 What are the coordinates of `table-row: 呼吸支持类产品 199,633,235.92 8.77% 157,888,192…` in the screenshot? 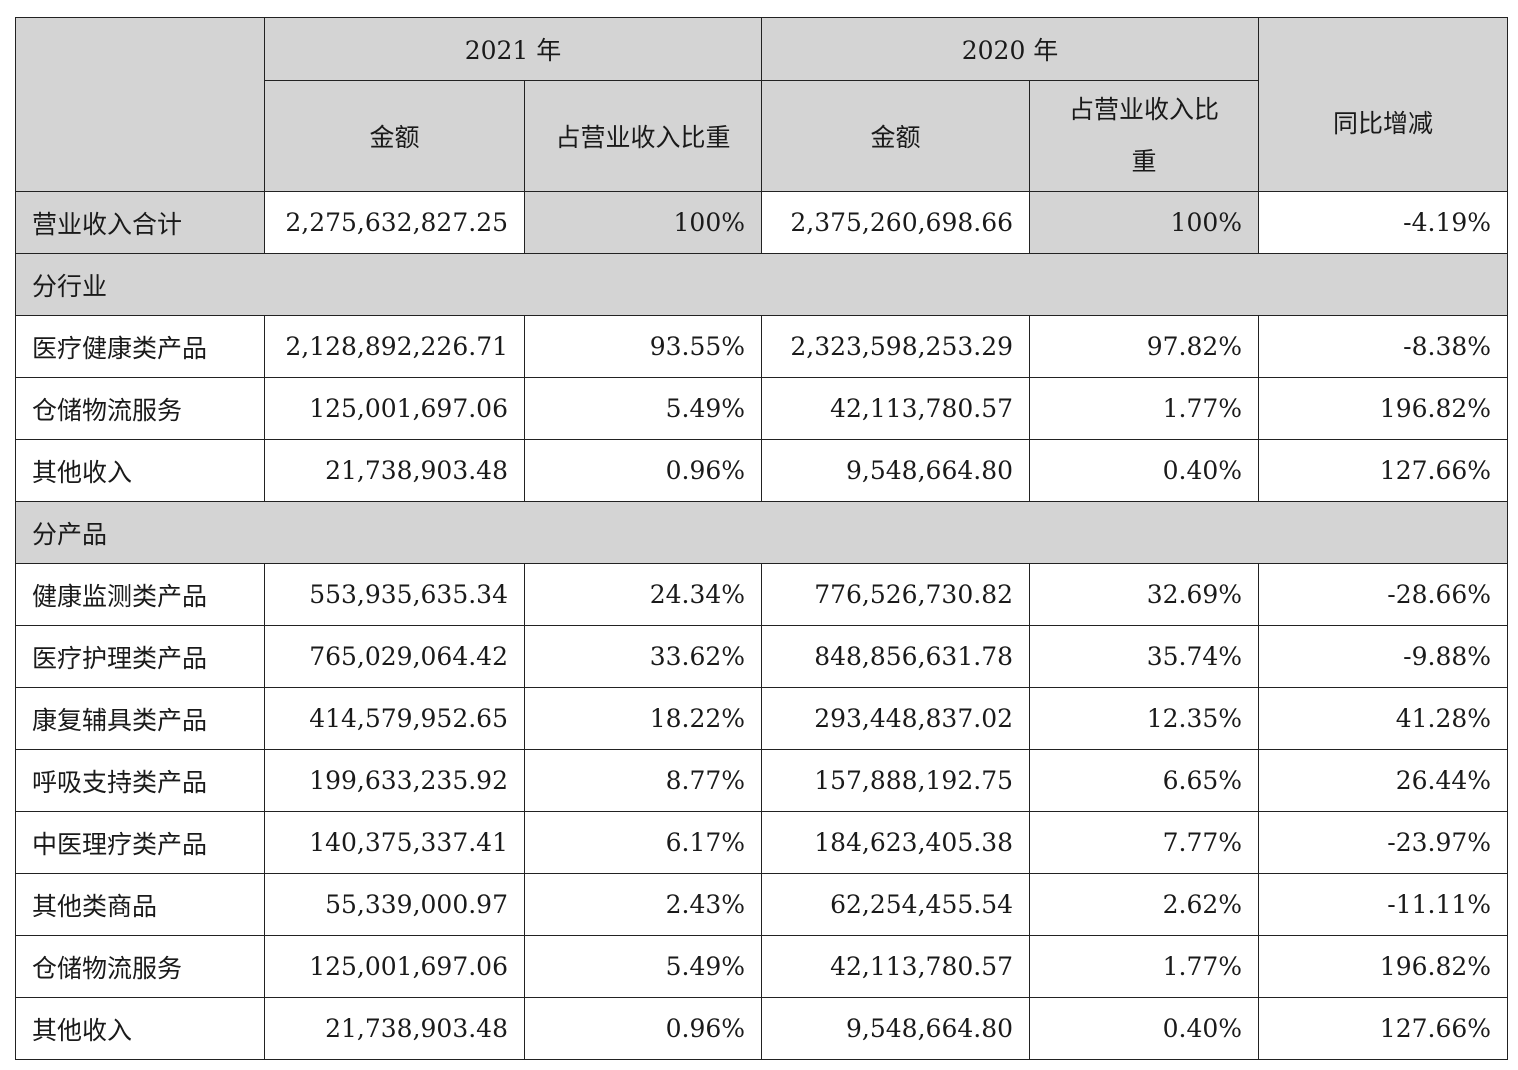 It's located at (762, 780).